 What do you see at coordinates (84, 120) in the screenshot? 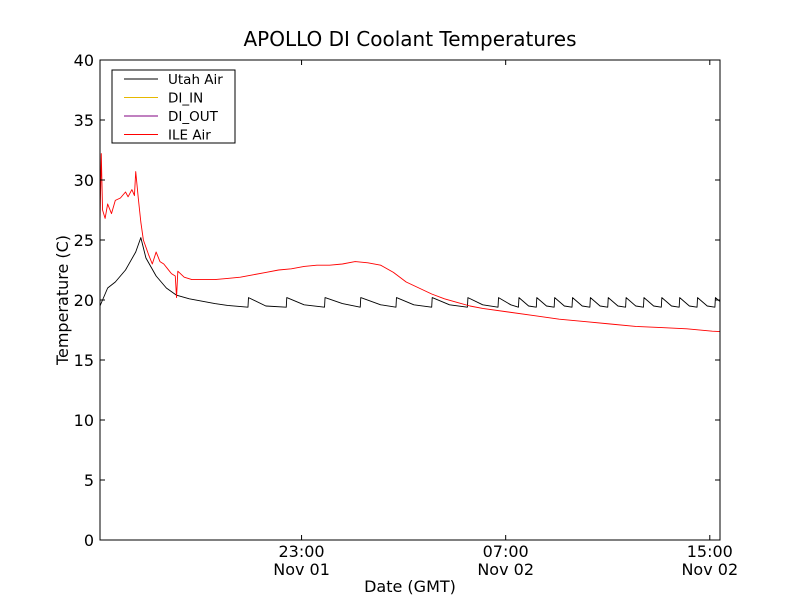
I see `y-tick-label: 35` at bounding box center [84, 120].